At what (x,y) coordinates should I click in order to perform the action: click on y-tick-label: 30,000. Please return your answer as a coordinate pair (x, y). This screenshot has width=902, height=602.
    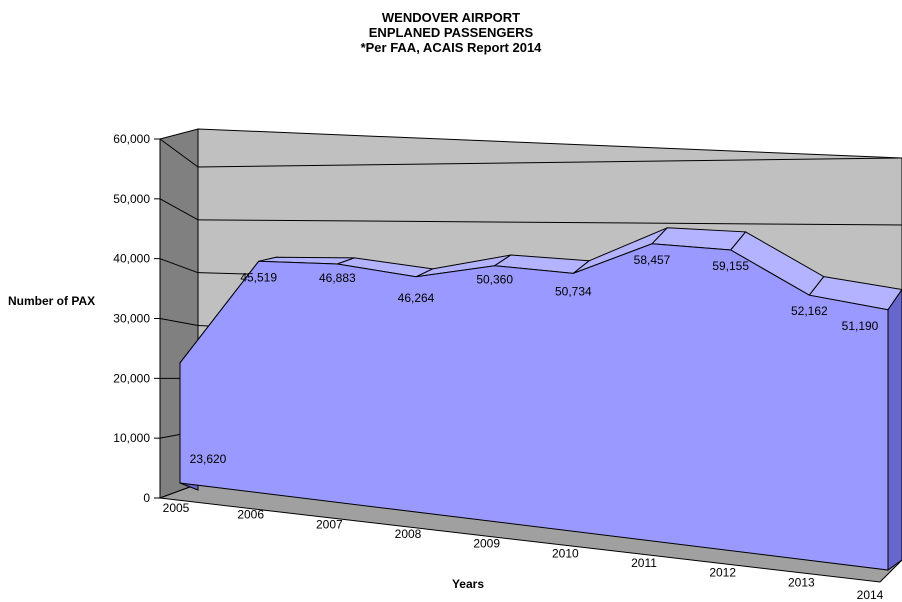
    Looking at the image, I should click on (131, 319).